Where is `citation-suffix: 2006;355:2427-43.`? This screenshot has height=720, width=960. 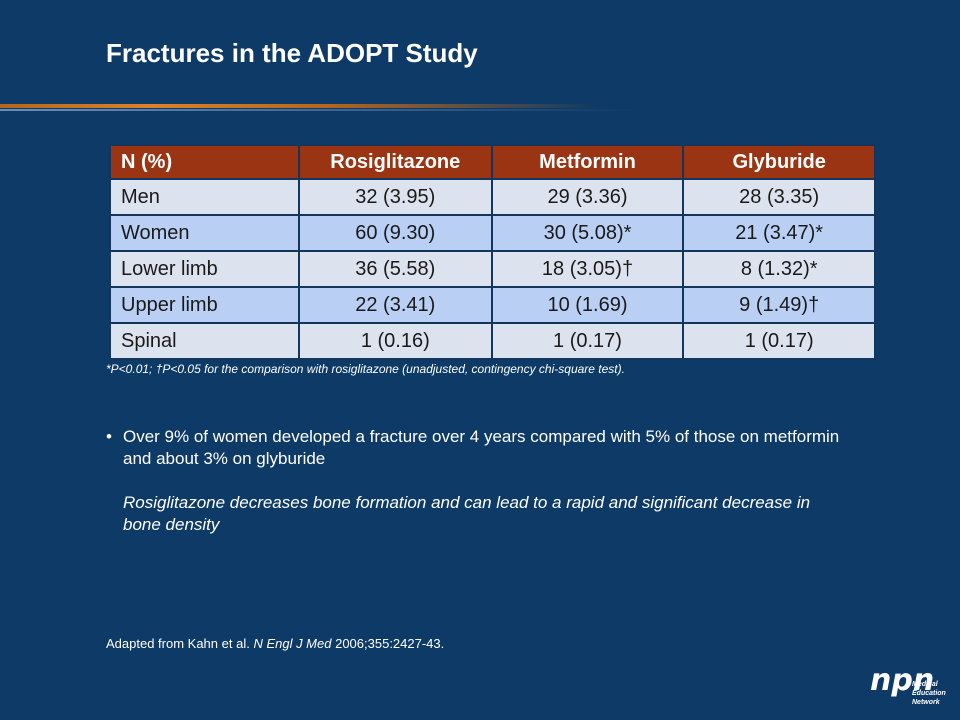
citation-suffix: 2006;355:2427-43. is located at coordinates (388, 643).